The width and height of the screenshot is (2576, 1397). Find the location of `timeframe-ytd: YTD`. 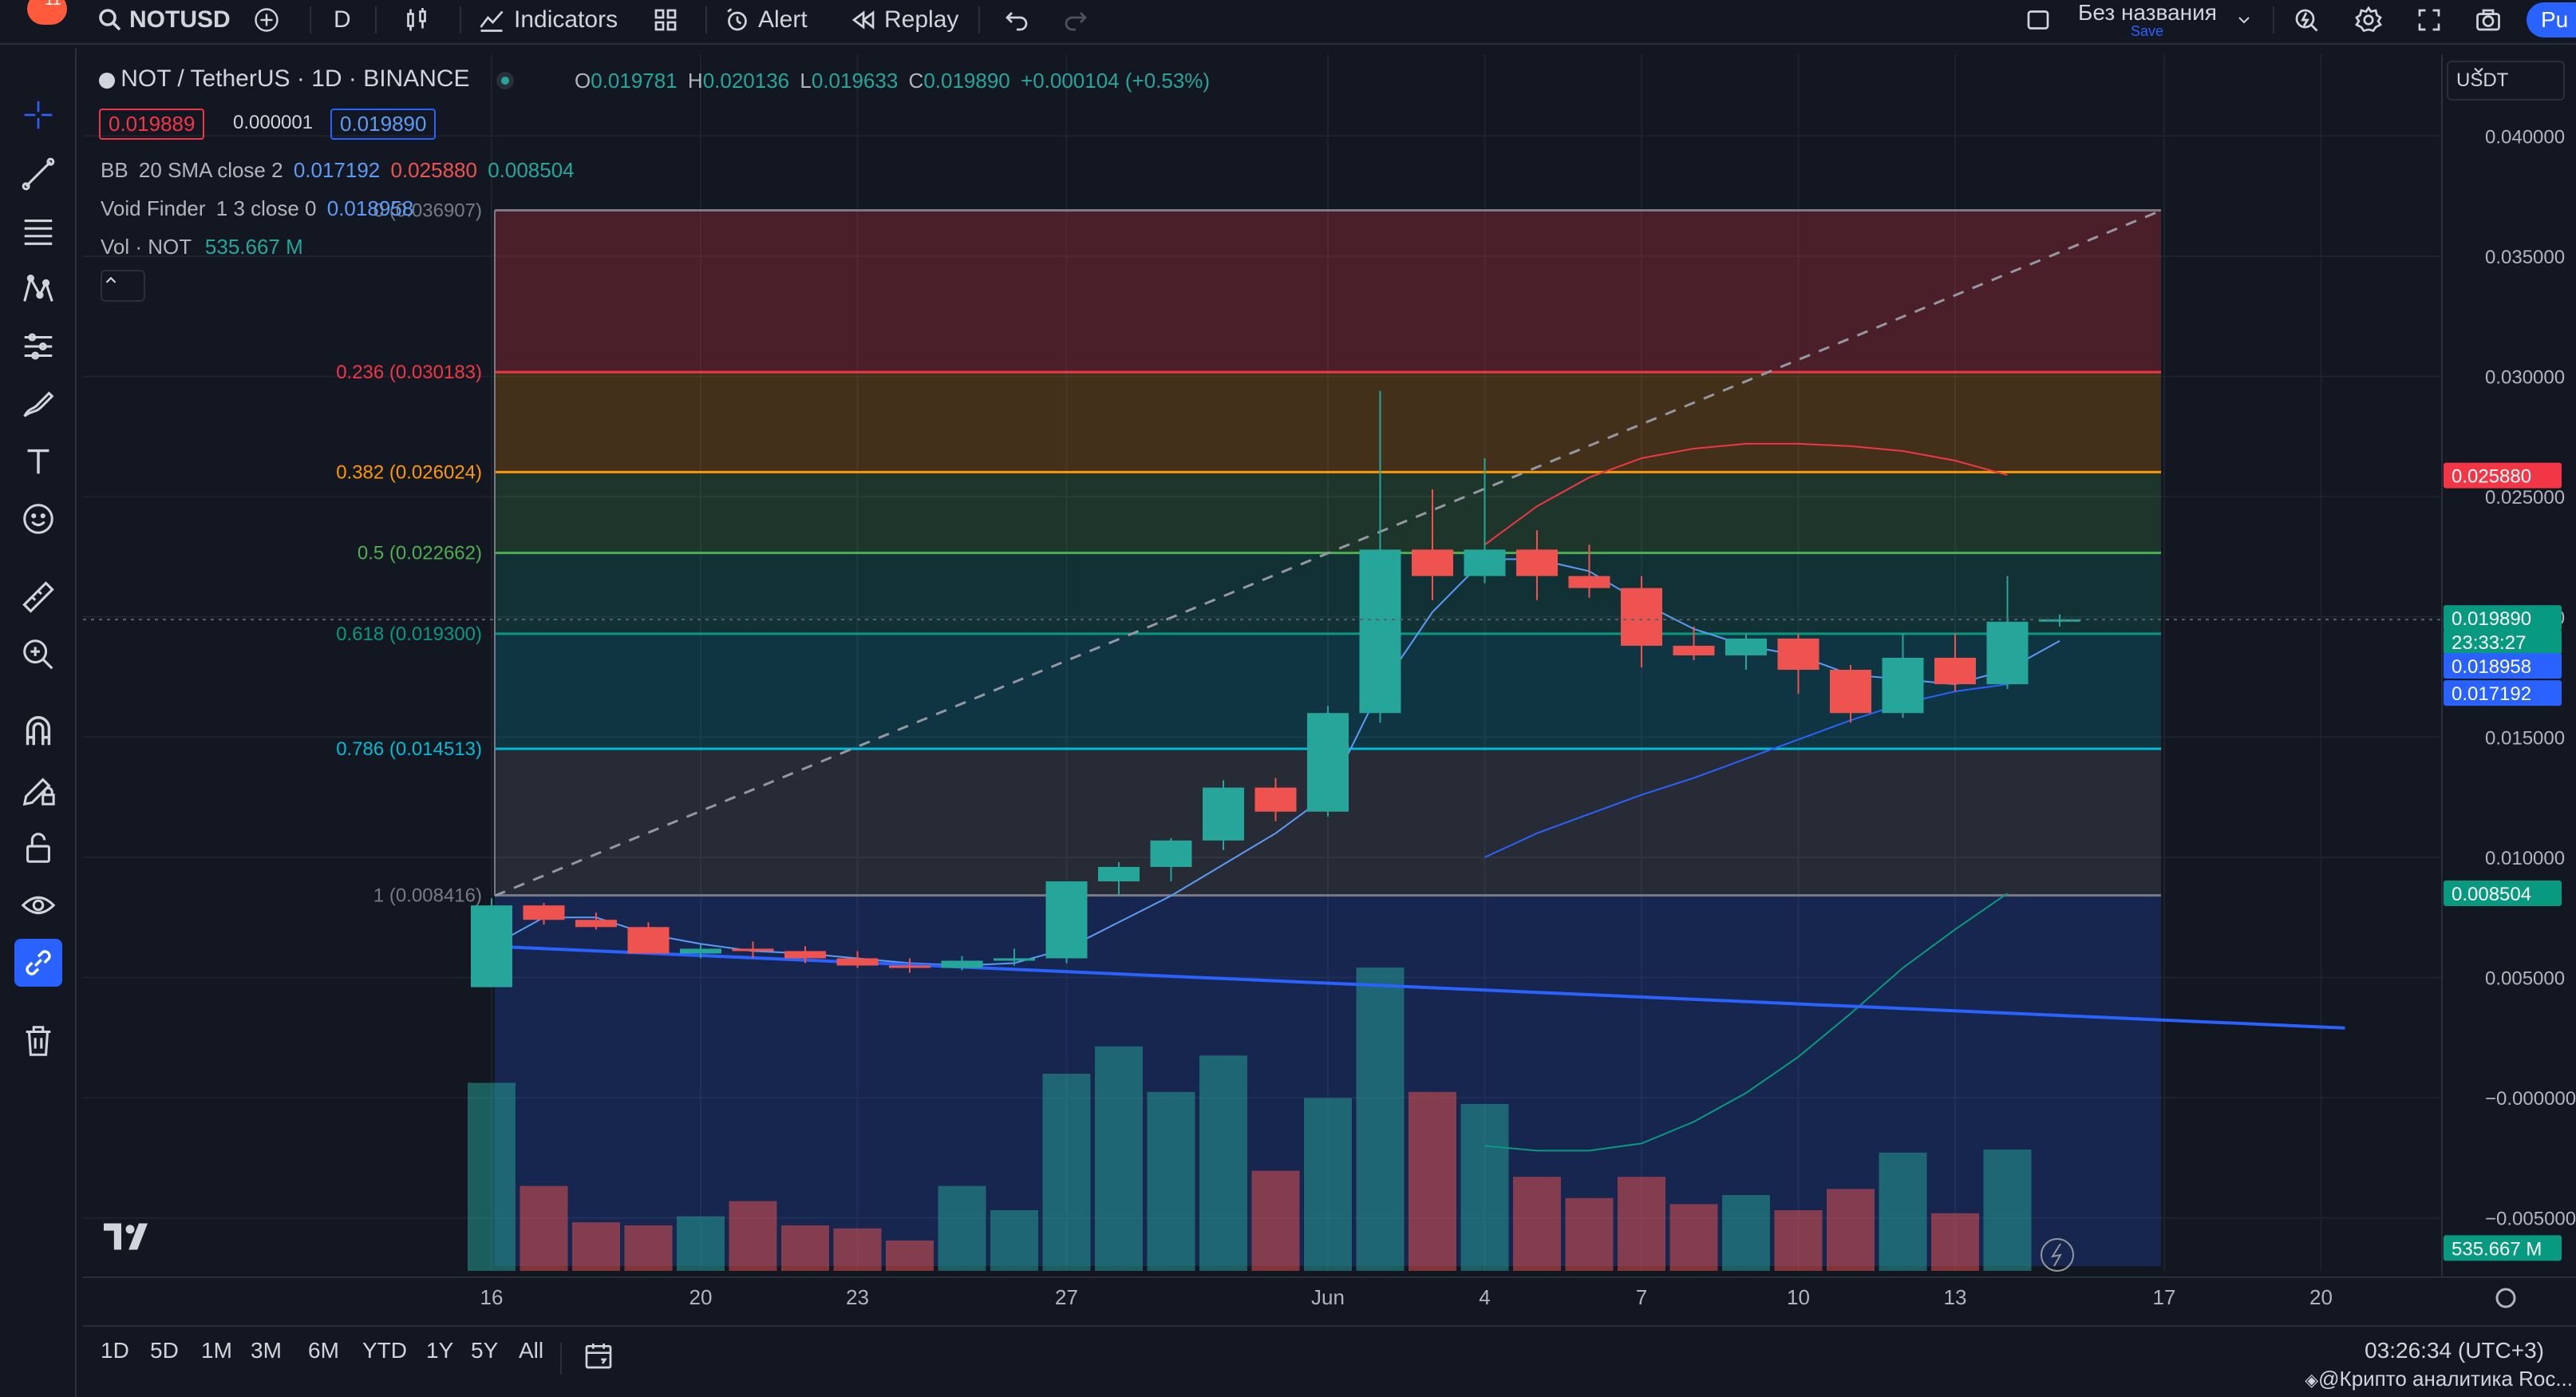

timeframe-ytd: YTD is located at coordinates (384, 1350).